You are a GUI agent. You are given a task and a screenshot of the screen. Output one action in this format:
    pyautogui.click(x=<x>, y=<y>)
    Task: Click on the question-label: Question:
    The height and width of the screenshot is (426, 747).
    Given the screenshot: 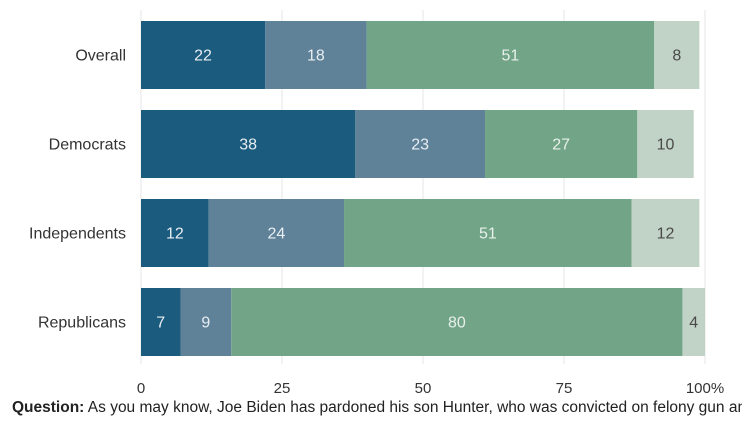 What is the action you would take?
    pyautogui.click(x=48, y=407)
    